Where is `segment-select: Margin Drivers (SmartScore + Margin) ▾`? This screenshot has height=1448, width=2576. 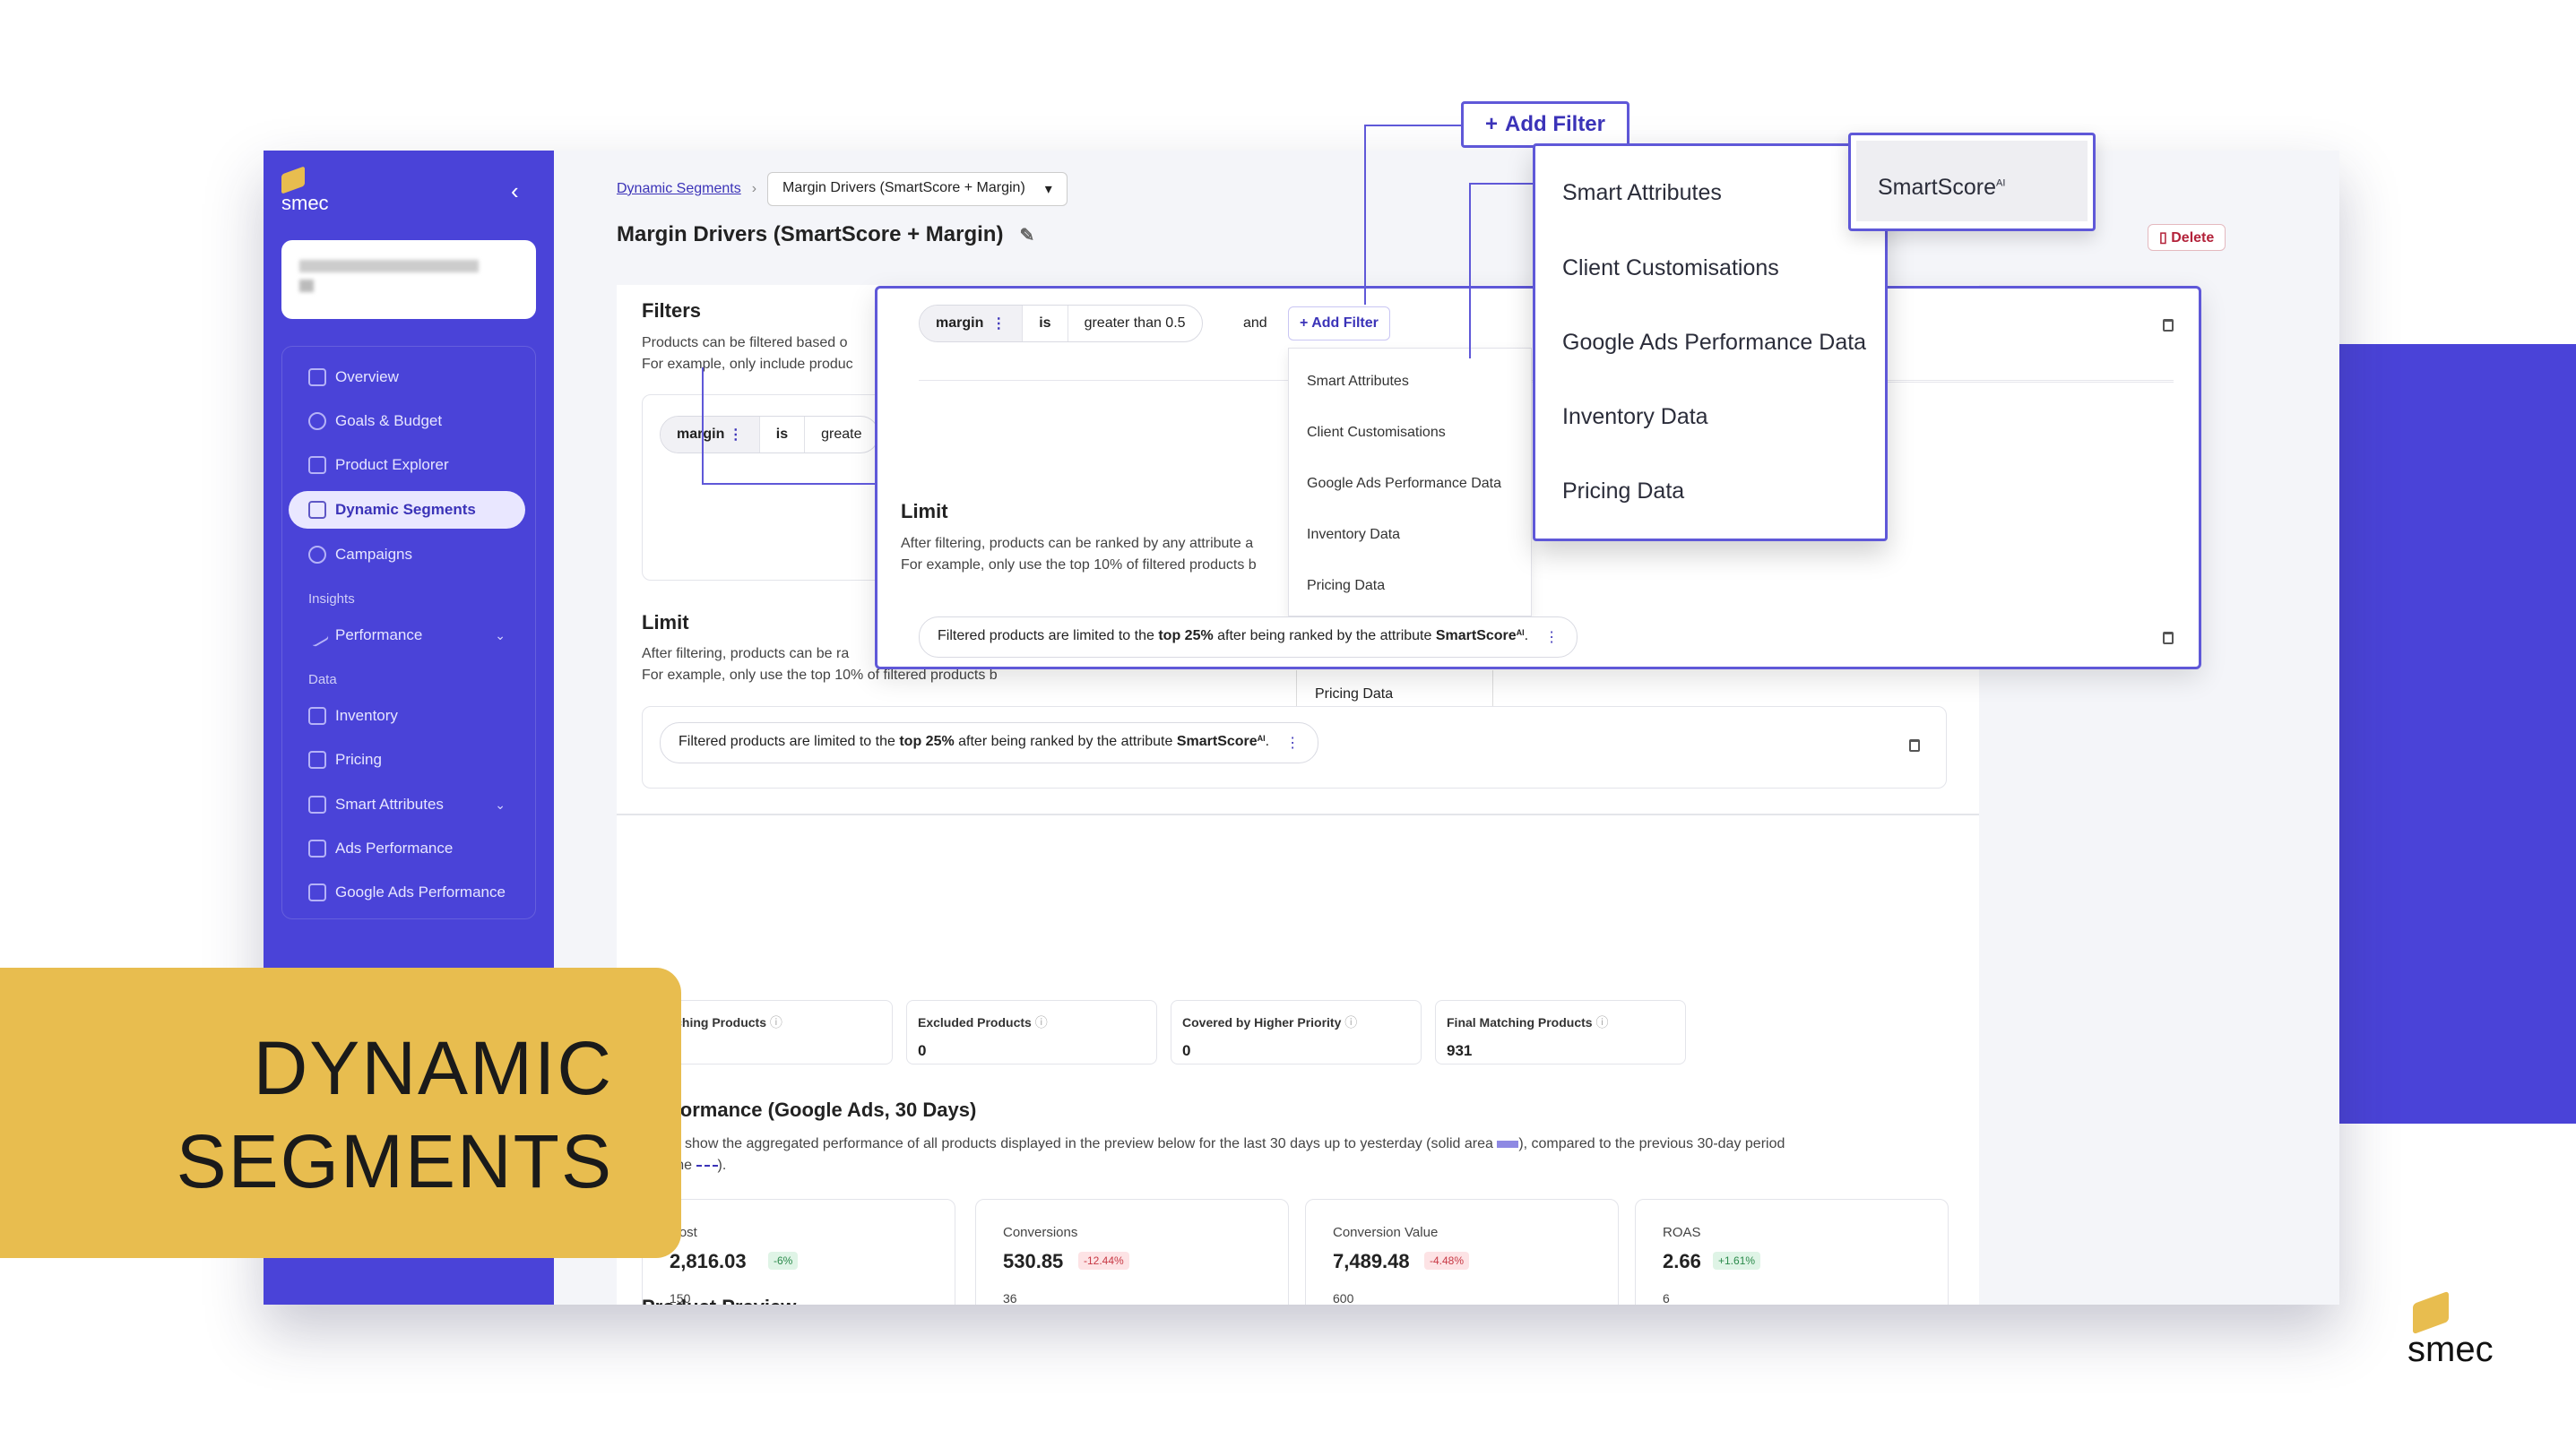
segment-select: Margin Drivers (SmartScore + Margin) ▾ is located at coordinates (917, 189).